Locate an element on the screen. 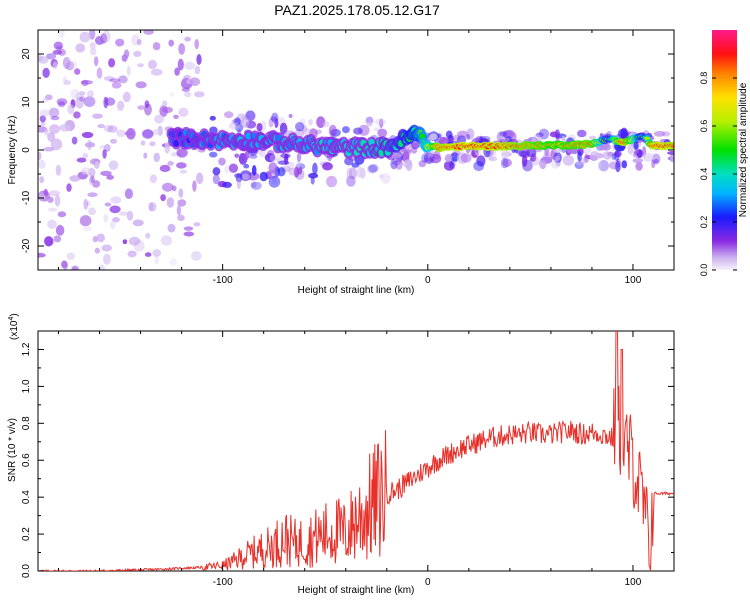 The image size is (750, 605). colorbar-ticks: 0.0 0.2 0.4 0.6 0.8 is located at coordinates (718, 174).